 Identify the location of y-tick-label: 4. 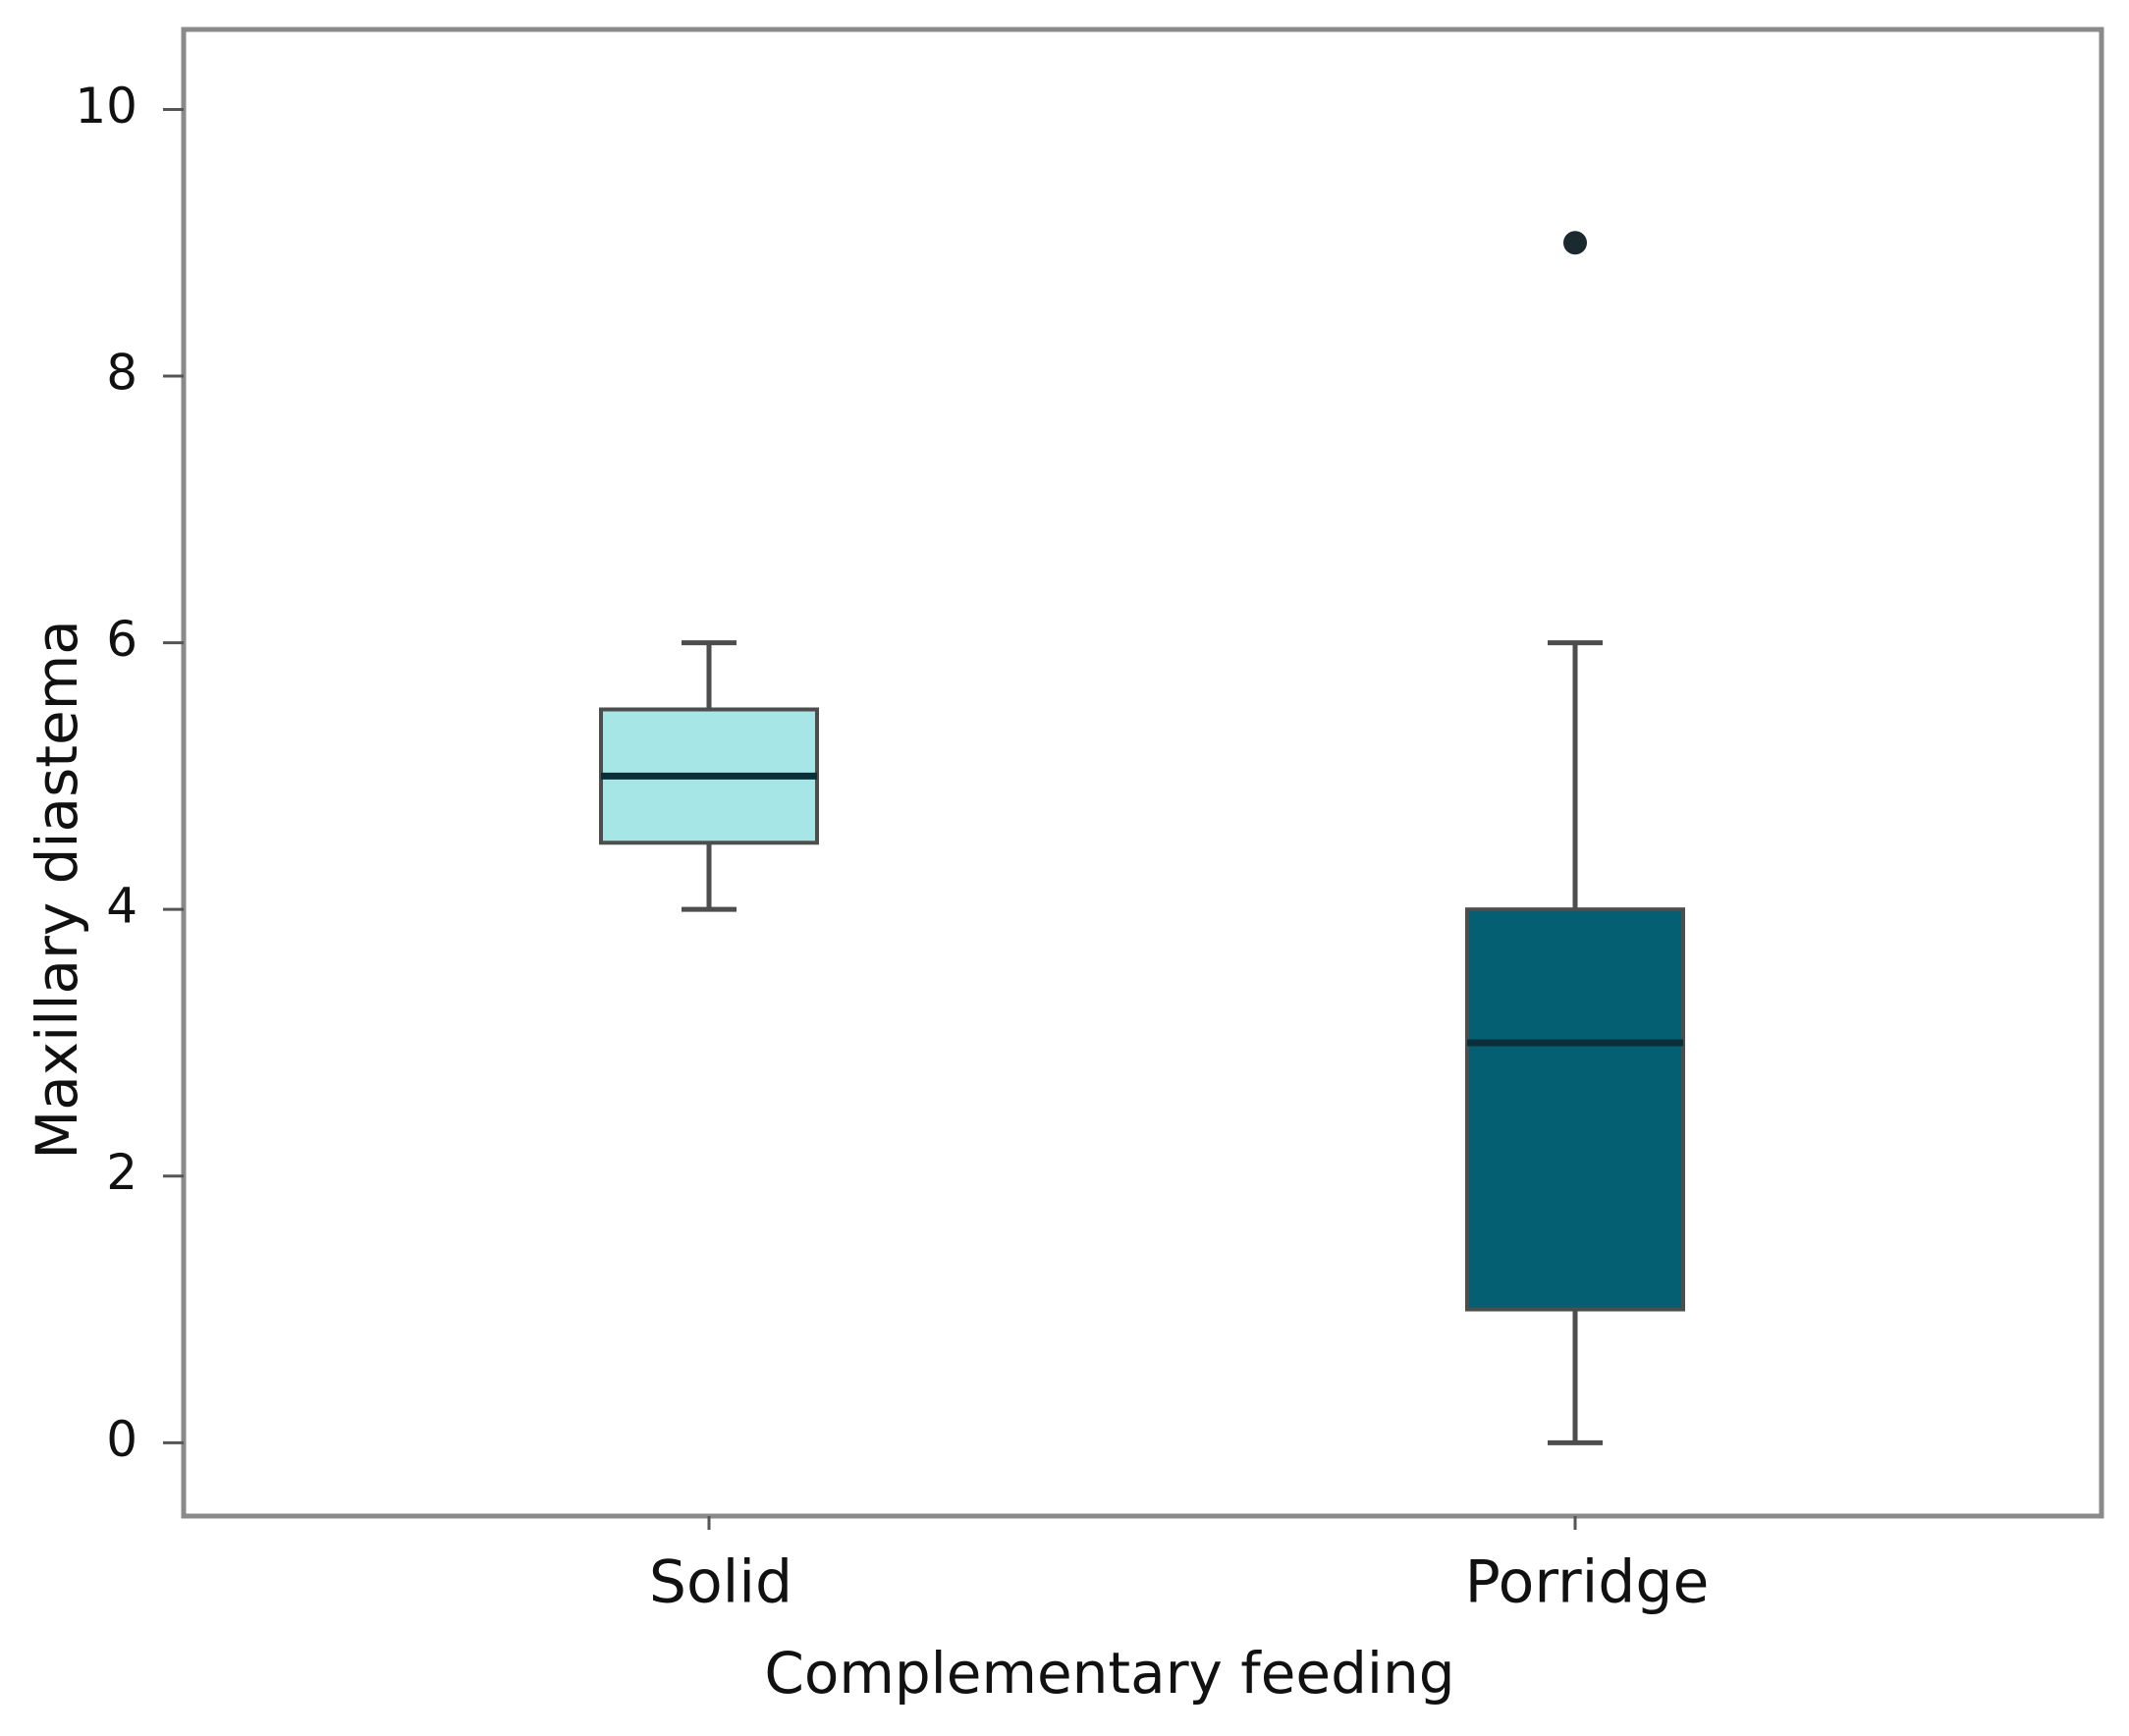
(121, 906).